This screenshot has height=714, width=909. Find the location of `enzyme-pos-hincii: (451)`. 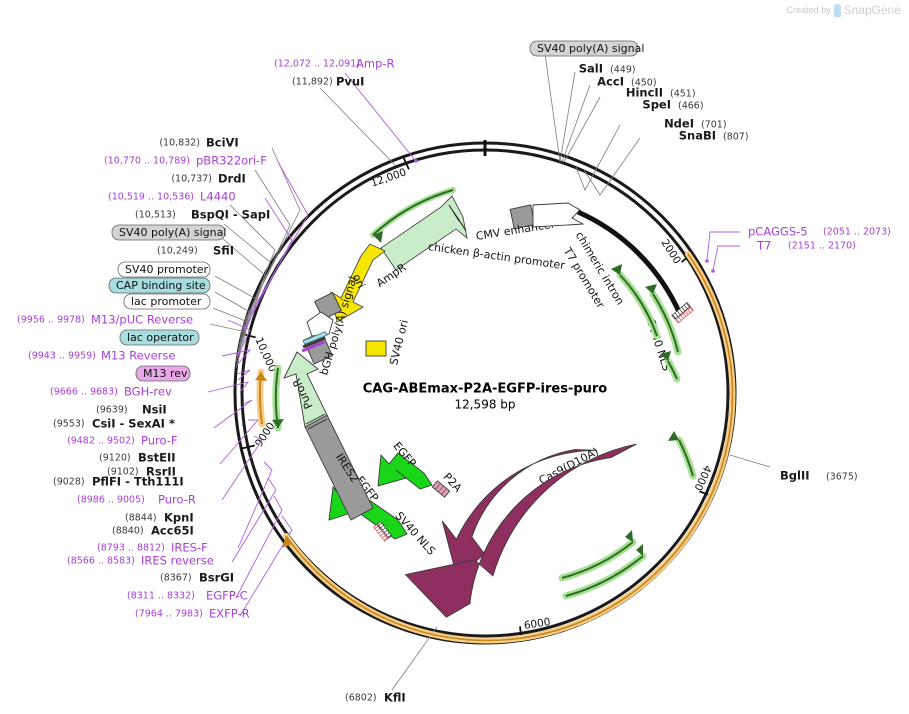

enzyme-pos-hincii: (451) is located at coordinates (683, 94).